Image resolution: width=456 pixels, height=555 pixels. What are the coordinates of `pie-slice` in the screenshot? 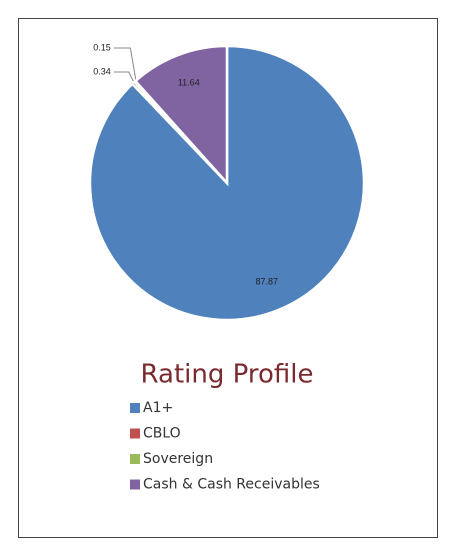 It's located at (181, 115).